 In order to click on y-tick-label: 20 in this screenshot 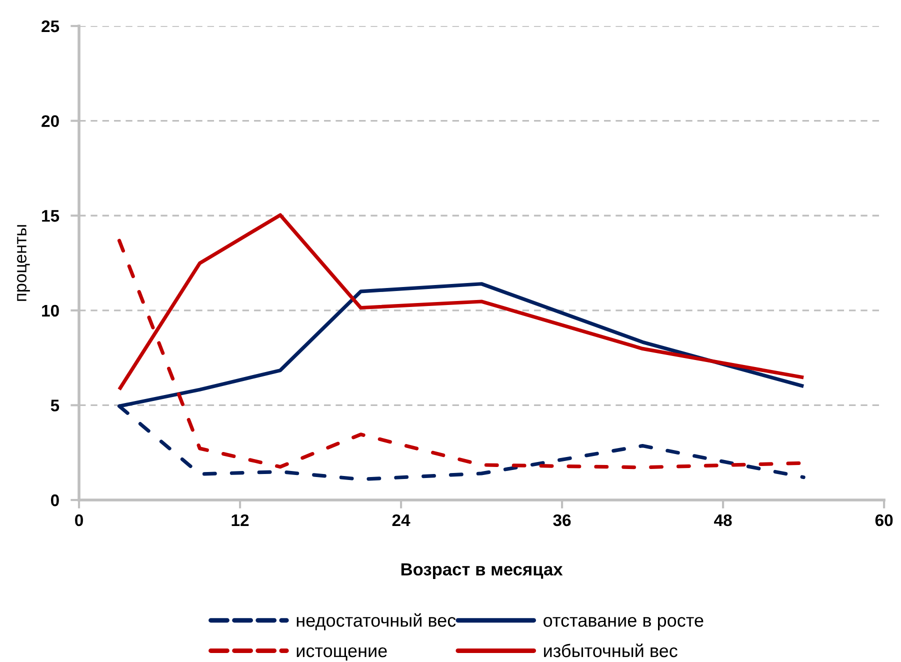, I will do `click(50, 121)`.